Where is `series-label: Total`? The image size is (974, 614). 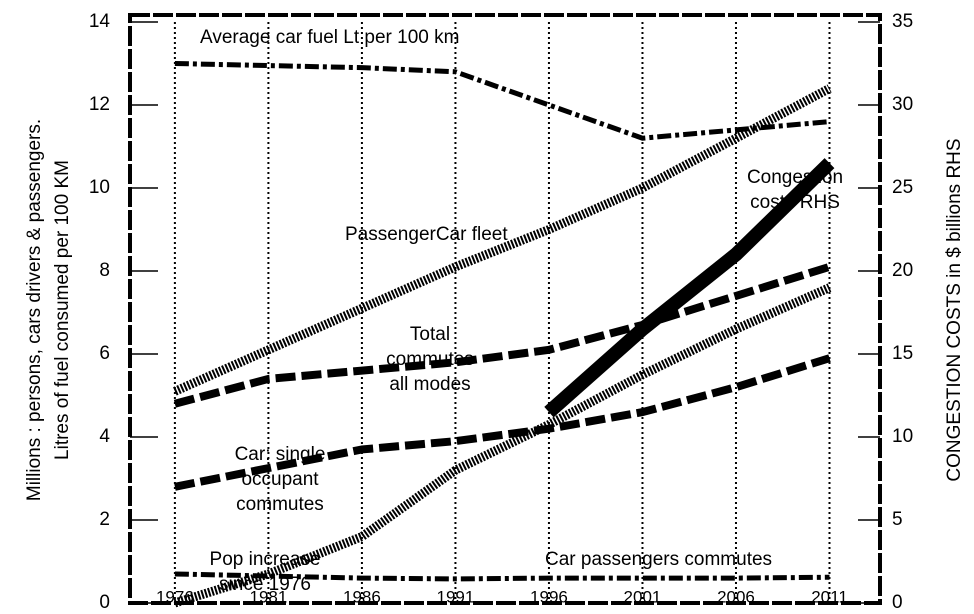
series-label: Total is located at coordinates (430, 334).